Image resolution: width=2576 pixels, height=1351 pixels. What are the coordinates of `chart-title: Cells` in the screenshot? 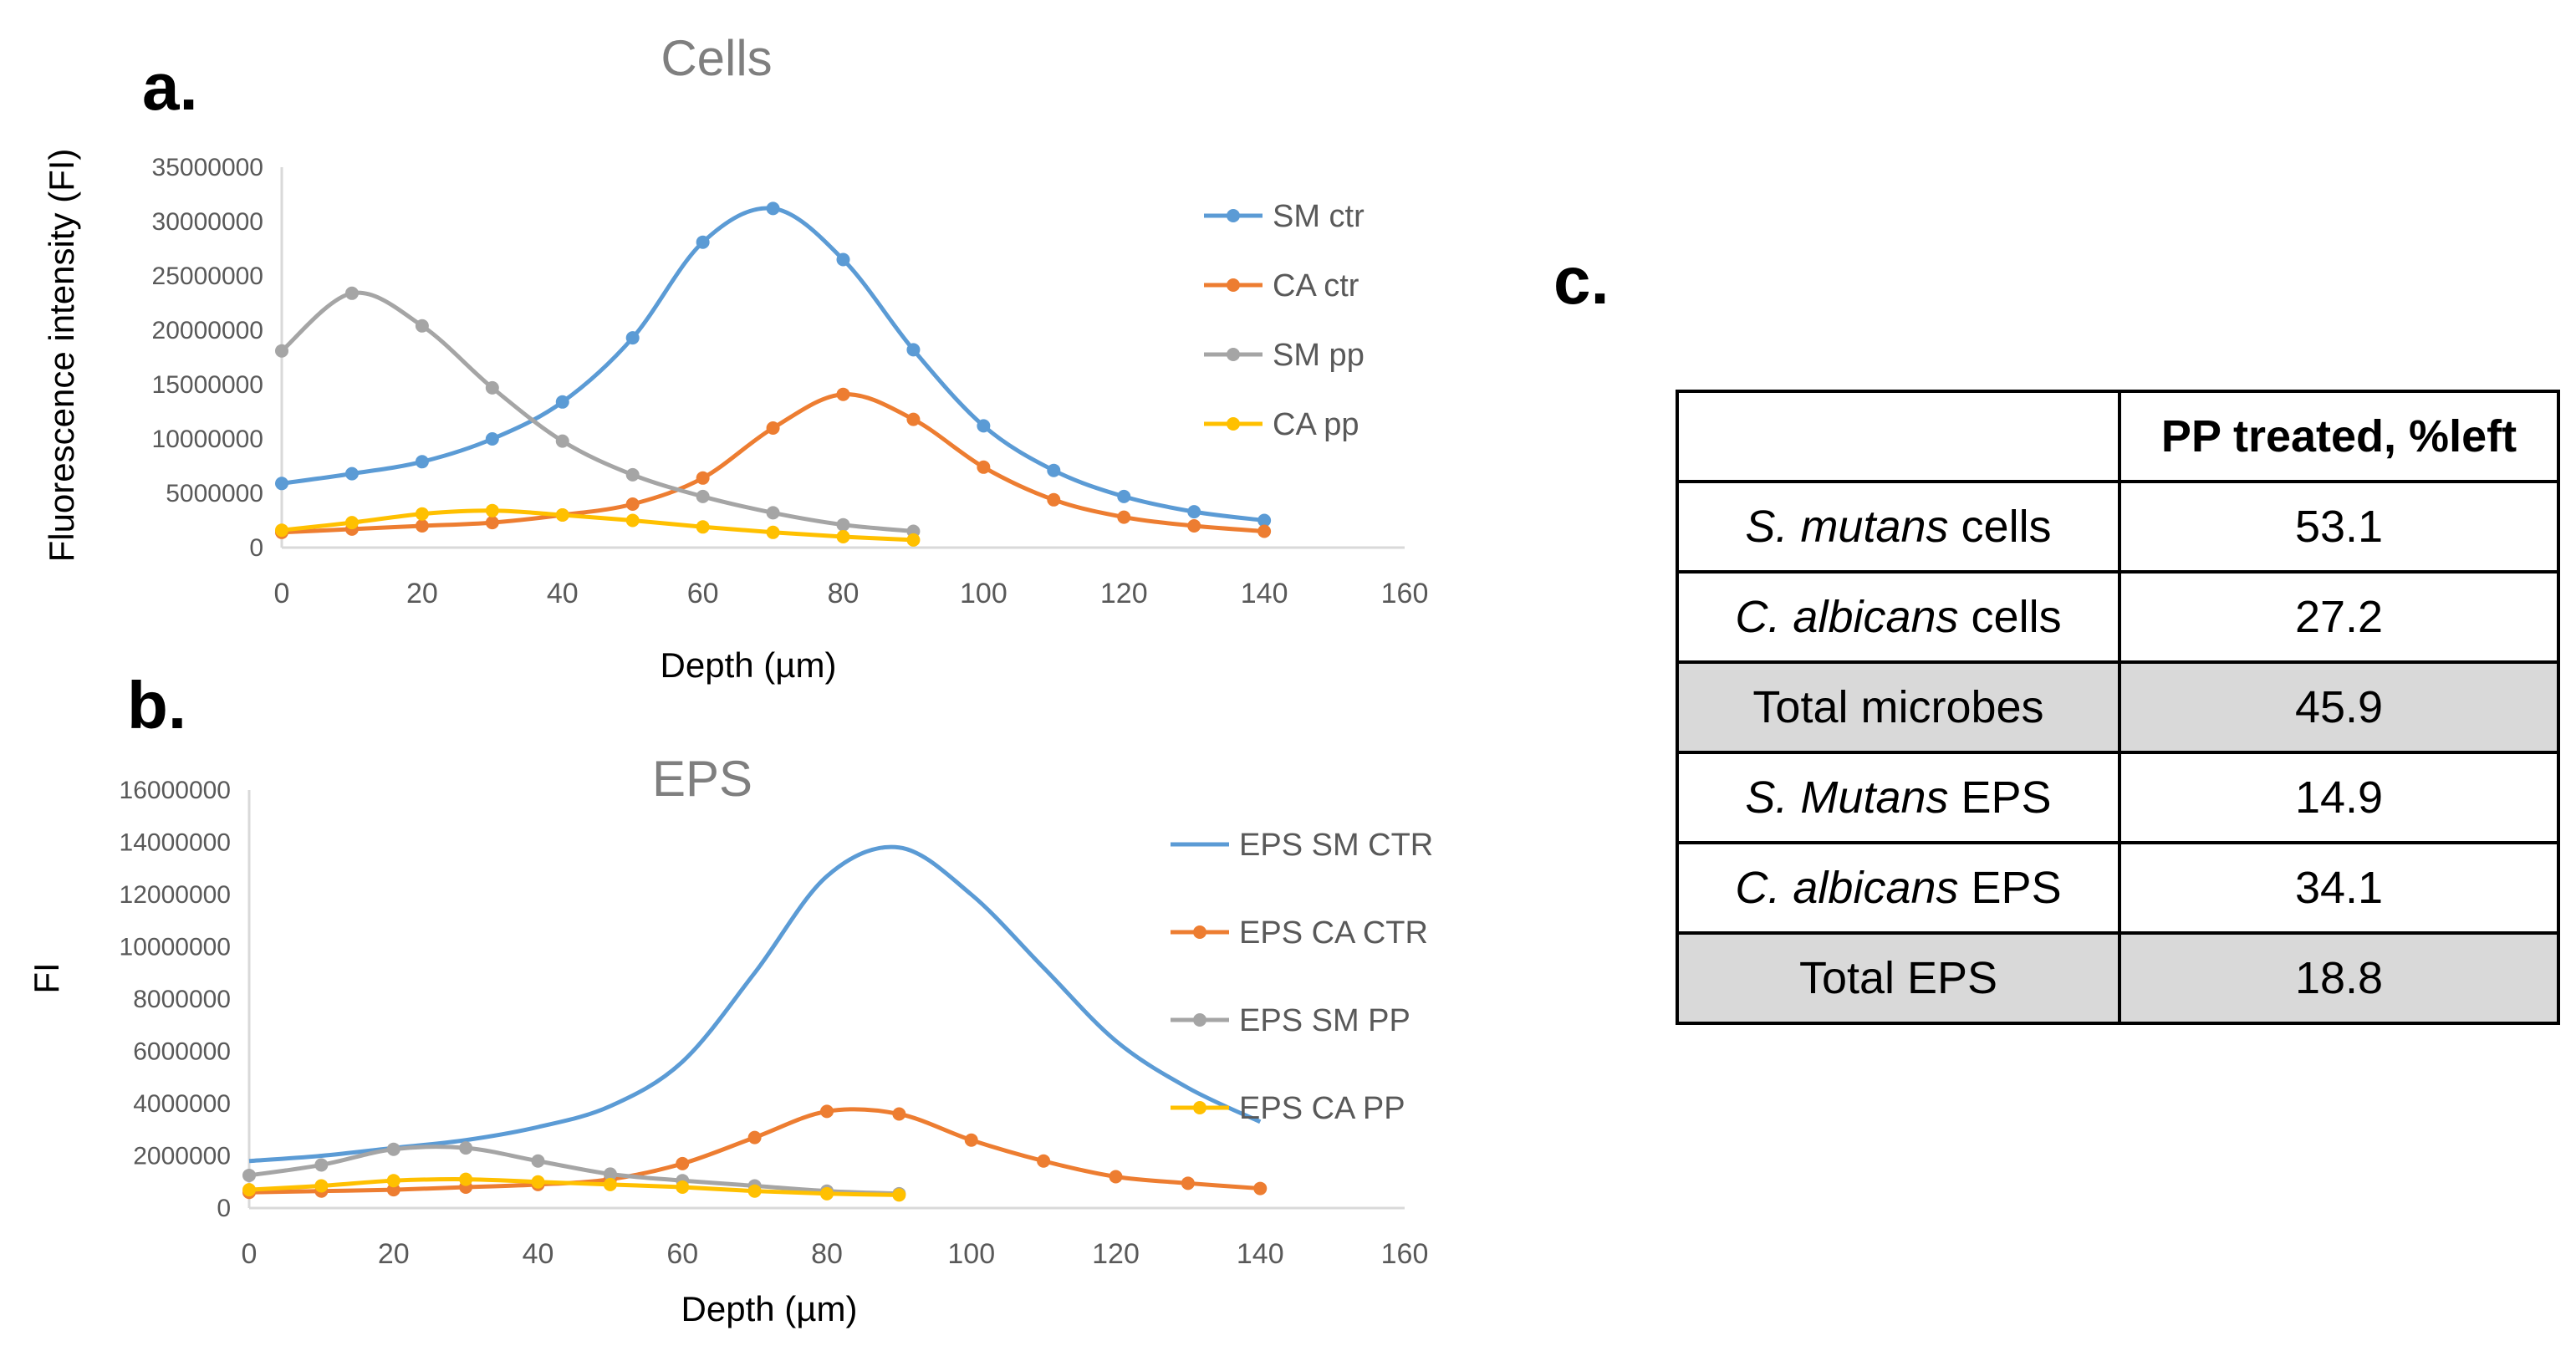 It's located at (717, 58).